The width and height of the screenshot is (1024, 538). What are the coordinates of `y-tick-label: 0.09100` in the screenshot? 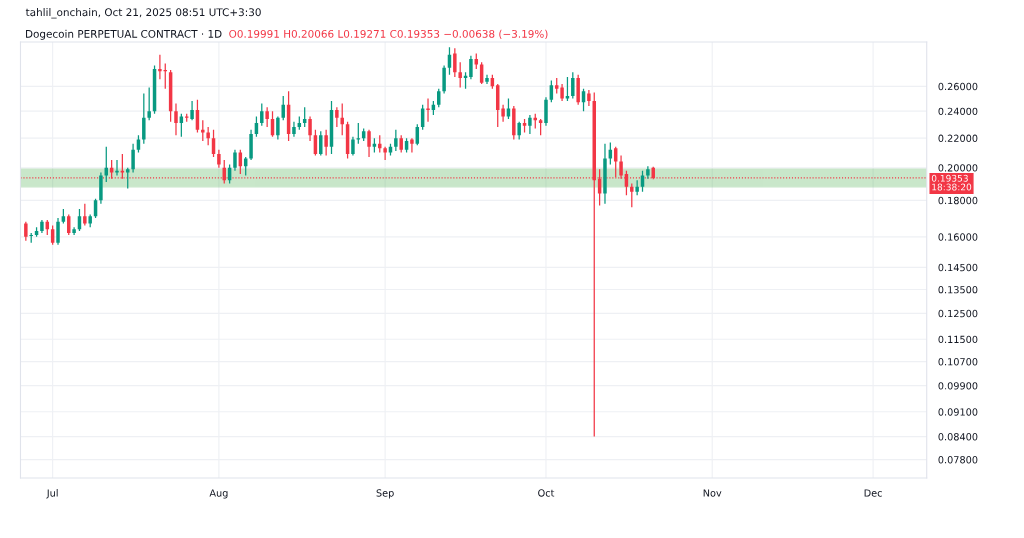 It's located at (958, 412).